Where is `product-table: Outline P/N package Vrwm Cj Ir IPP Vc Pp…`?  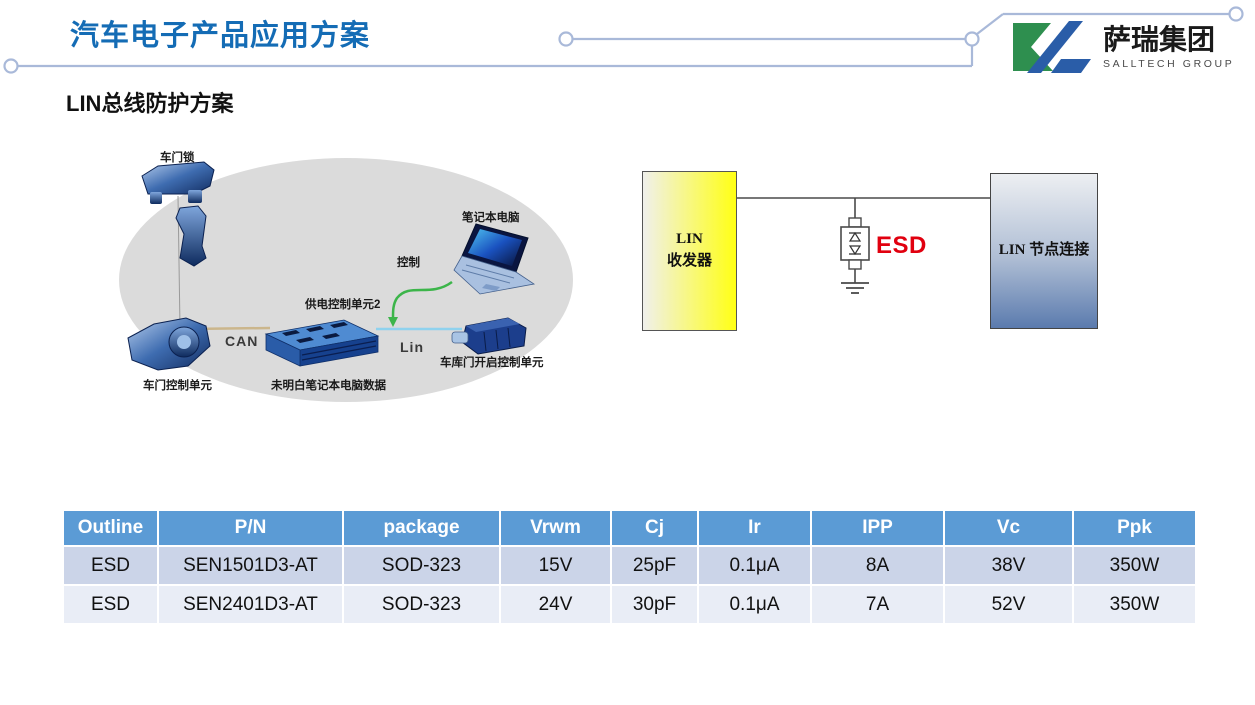
product-table: Outline P/N package Vrwm Cj Ir IPP Vc Pp… is located at coordinates (629, 567).